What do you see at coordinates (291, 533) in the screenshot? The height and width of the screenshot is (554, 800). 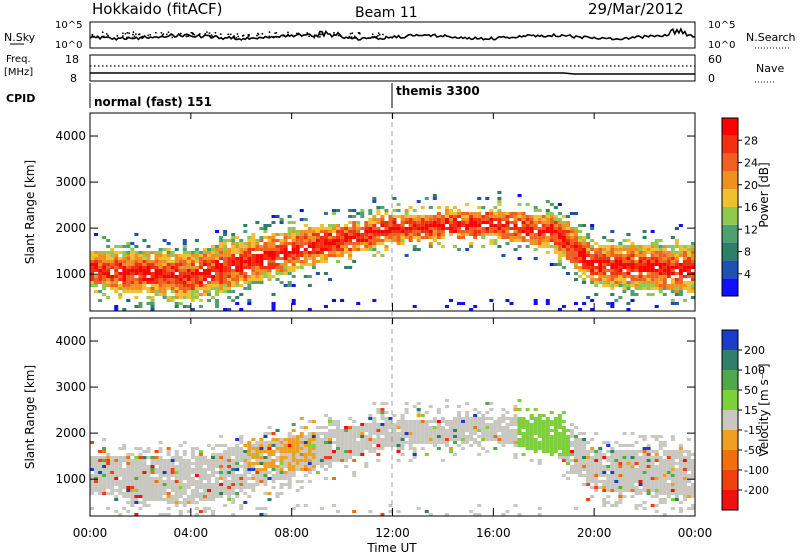 I see `x-tick-label: 08:00` at bounding box center [291, 533].